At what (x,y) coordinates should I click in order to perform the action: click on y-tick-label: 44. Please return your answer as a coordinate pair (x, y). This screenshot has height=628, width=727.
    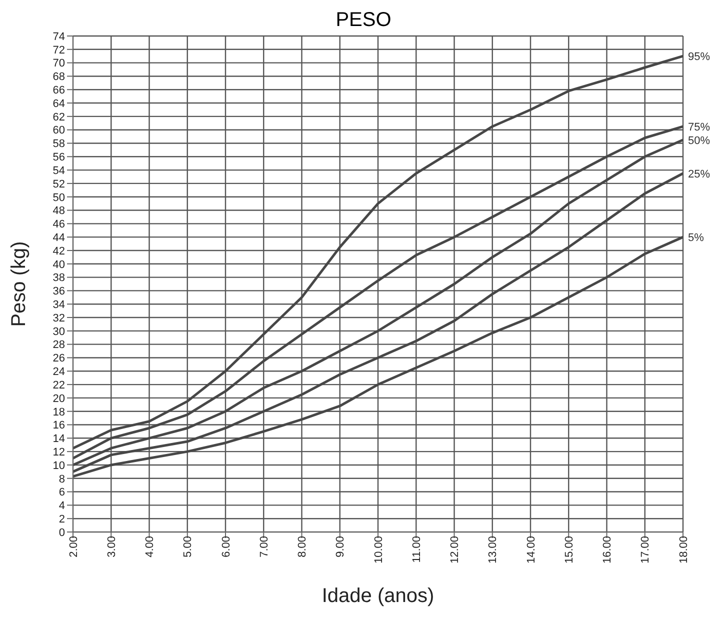
    Looking at the image, I should click on (58, 238).